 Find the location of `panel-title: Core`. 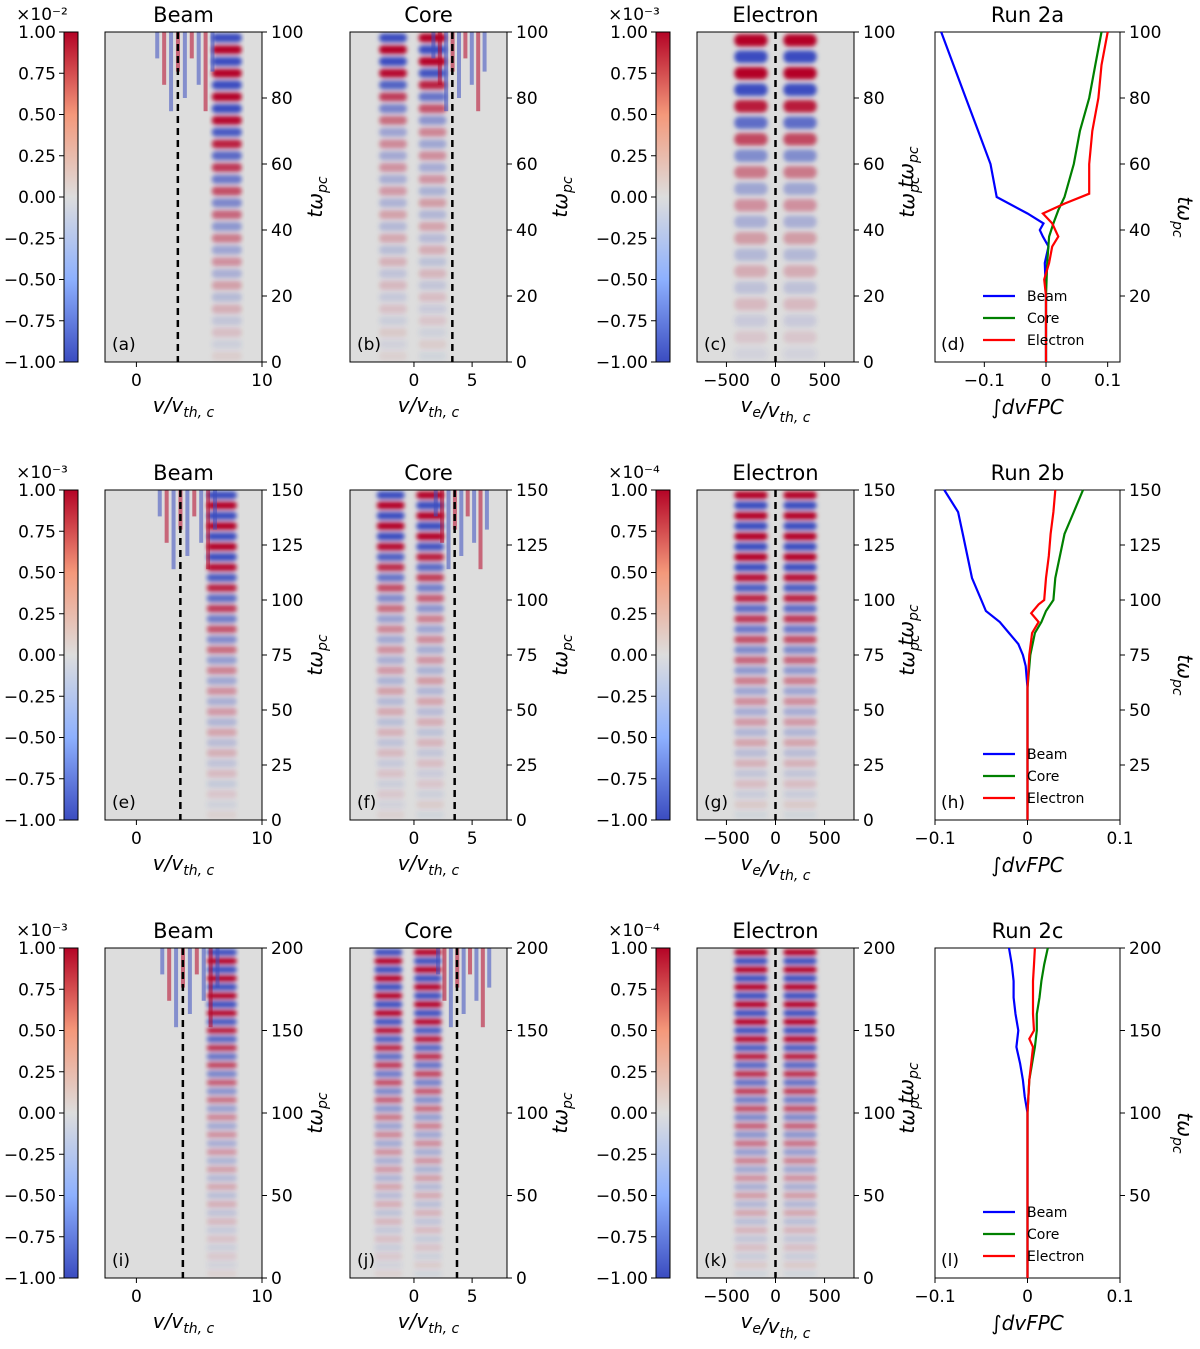

panel-title: Core is located at coordinates (428, 473).